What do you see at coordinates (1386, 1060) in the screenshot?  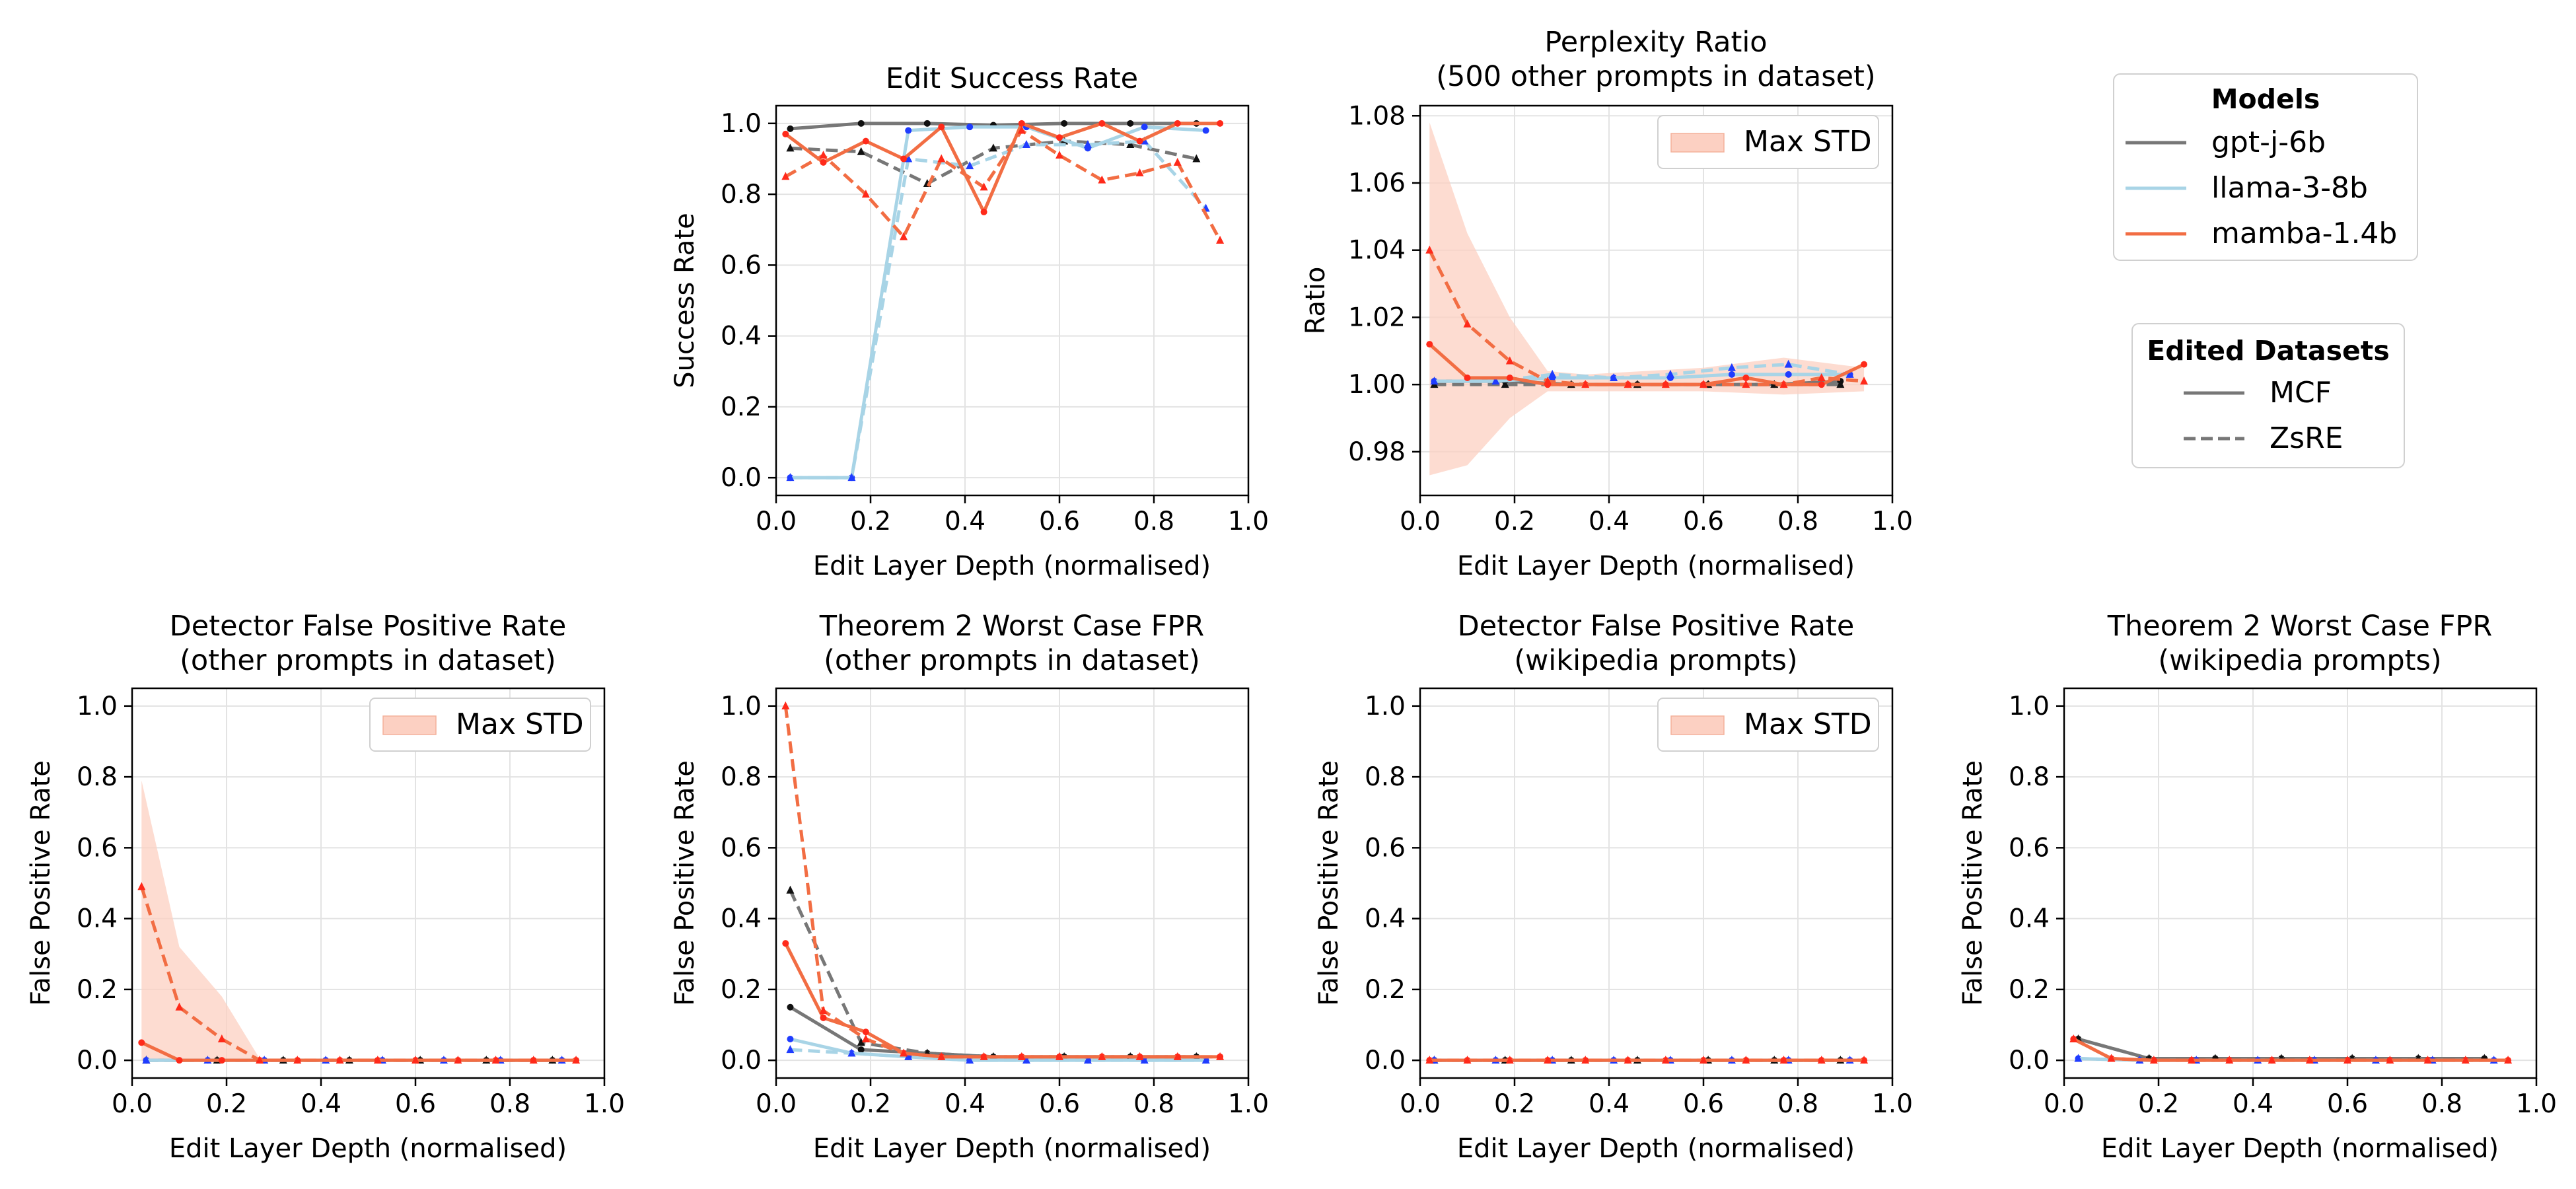 I see `y-tick-label: 0.0` at bounding box center [1386, 1060].